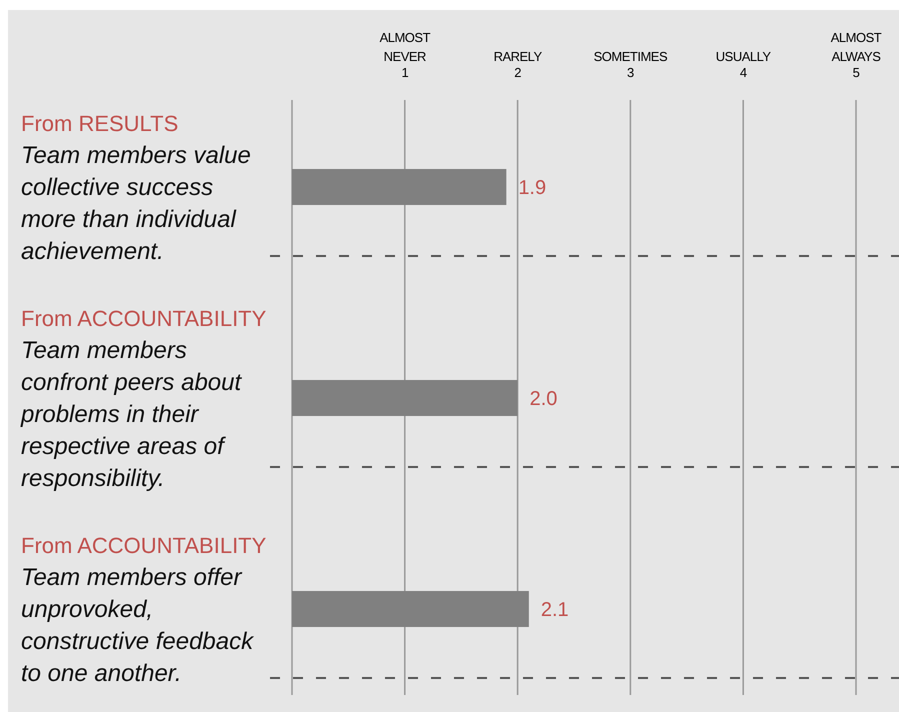 The width and height of the screenshot is (899, 712). Describe the element at coordinates (554, 610) in the screenshot. I see `data-label: 2.1` at that location.